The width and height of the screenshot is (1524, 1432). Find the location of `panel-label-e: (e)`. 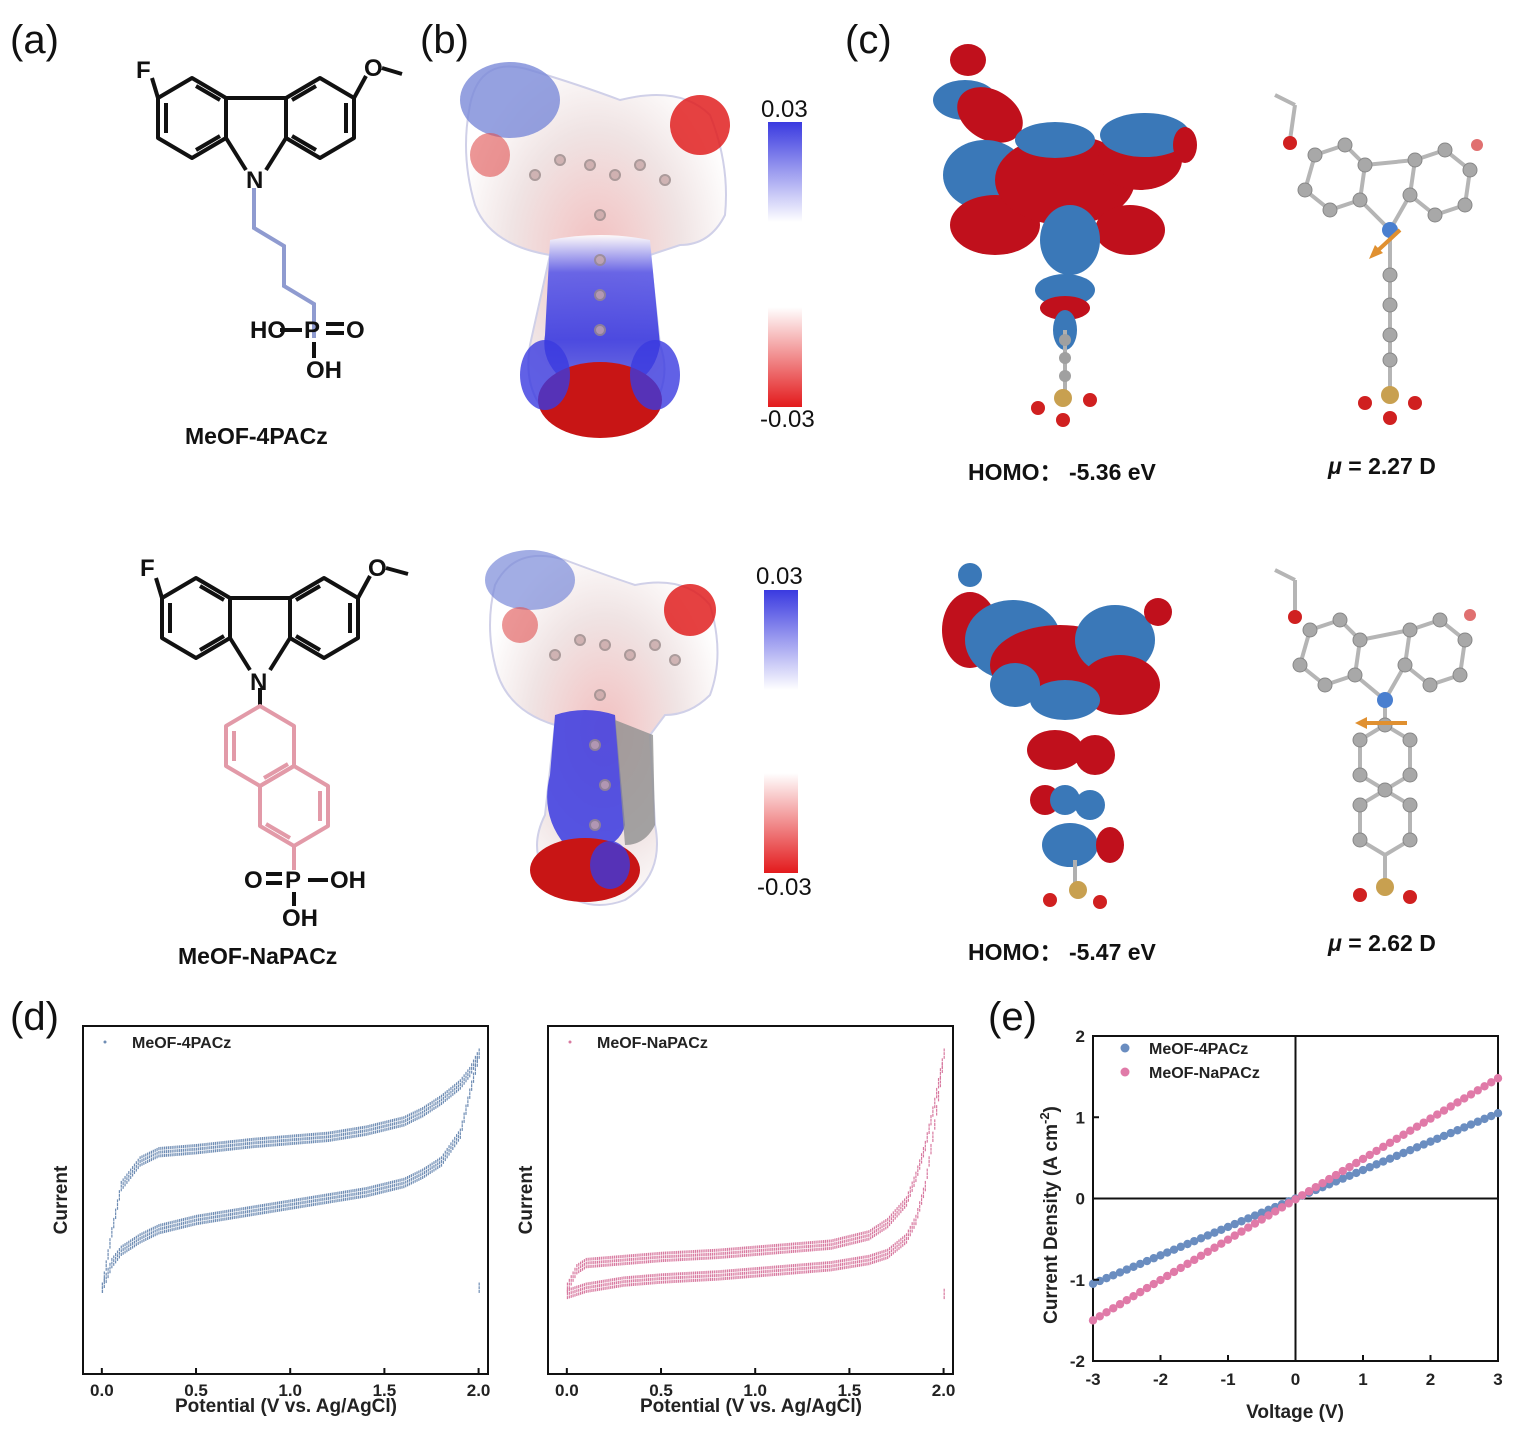

panel-label-e: (e) is located at coordinates (1012, 1017).